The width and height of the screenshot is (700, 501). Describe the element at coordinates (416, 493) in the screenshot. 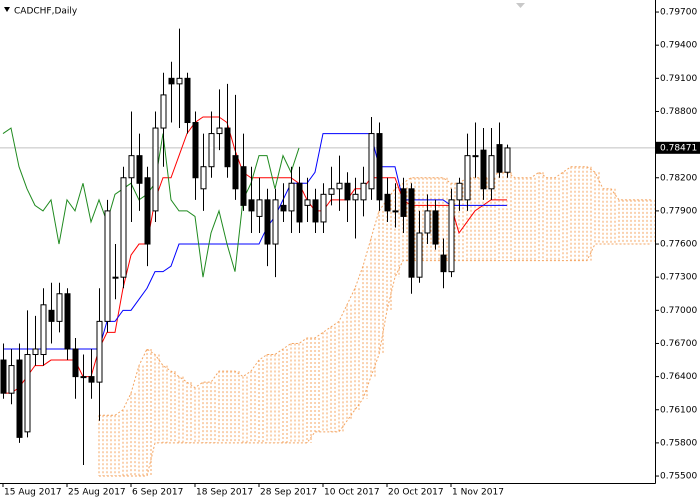

I see `x-tick-label: 20 Oct 2017` at that location.